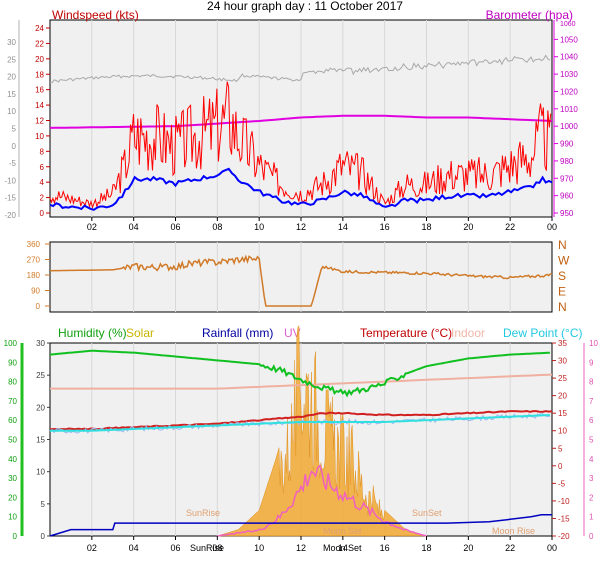 This screenshot has width=608, height=561. Describe the element at coordinates (568, 24) in the screenshot. I see `barometer-tick: 1060` at that location.